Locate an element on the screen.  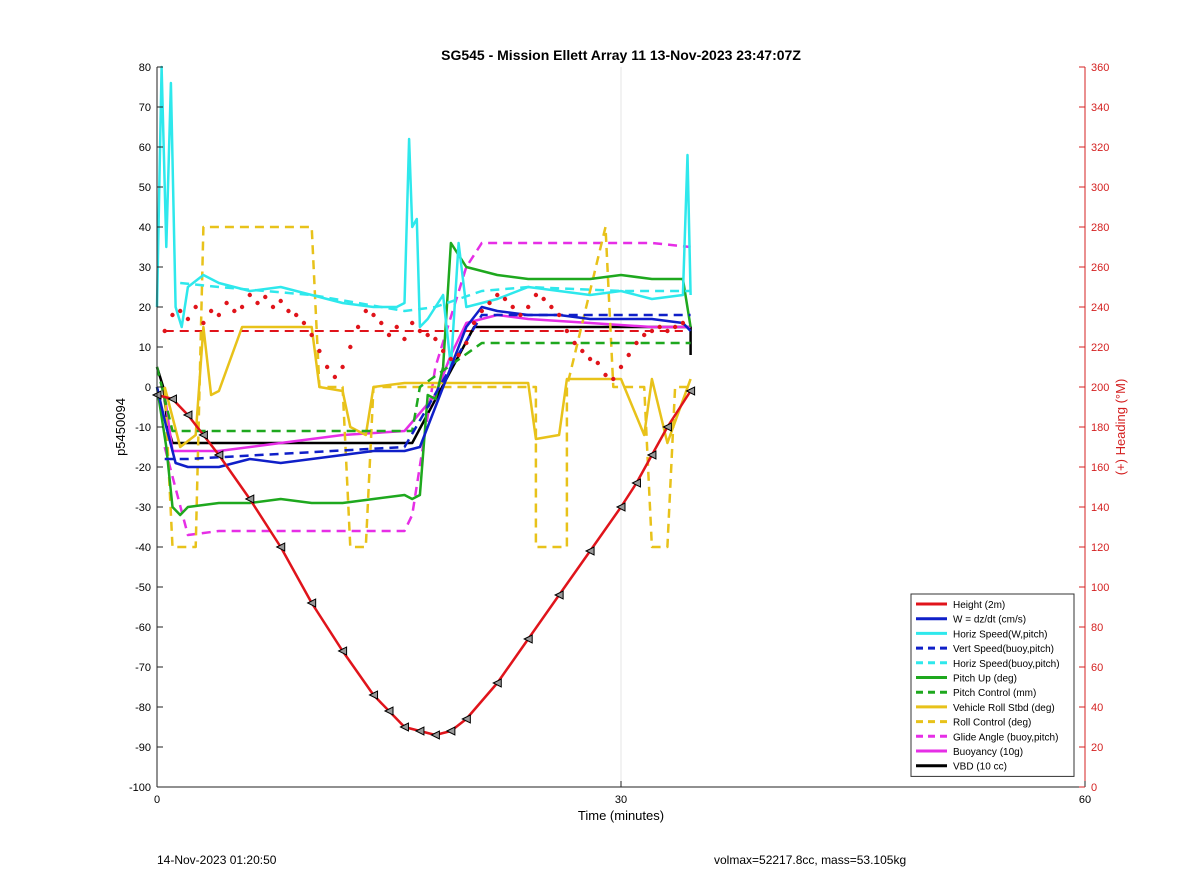
y-tick-label: -50 is located at coordinates (143, 588).